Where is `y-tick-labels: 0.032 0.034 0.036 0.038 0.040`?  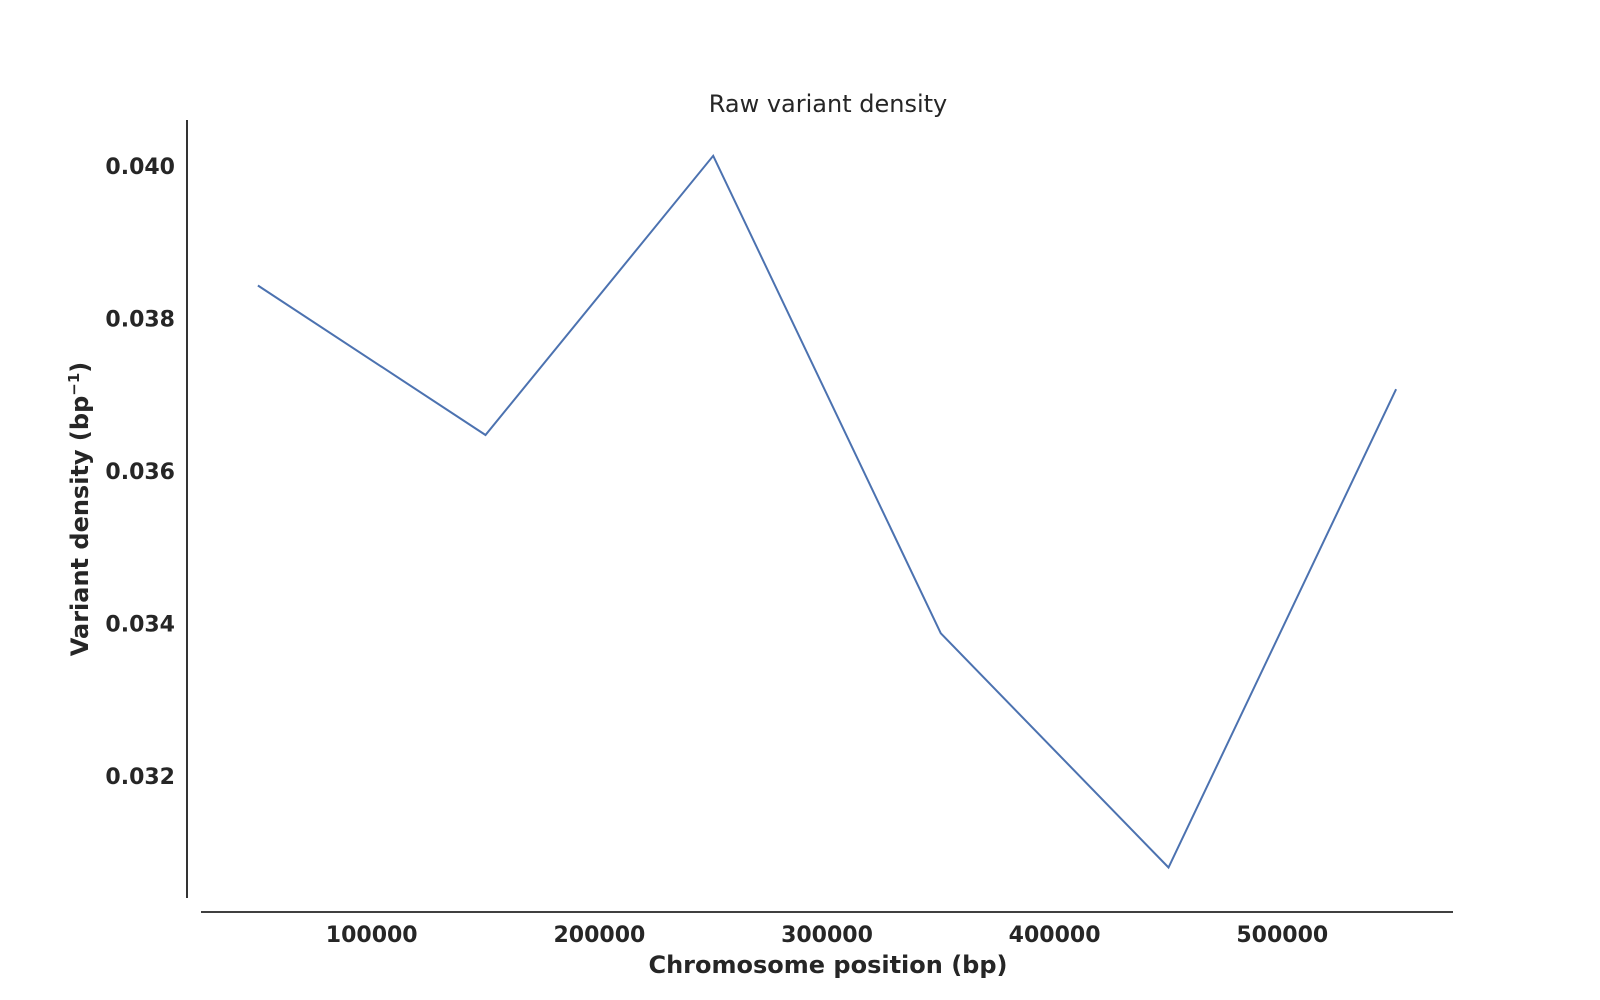
y-tick-labels: 0.032 0.034 0.036 0.038 0.040 is located at coordinates (140, 472).